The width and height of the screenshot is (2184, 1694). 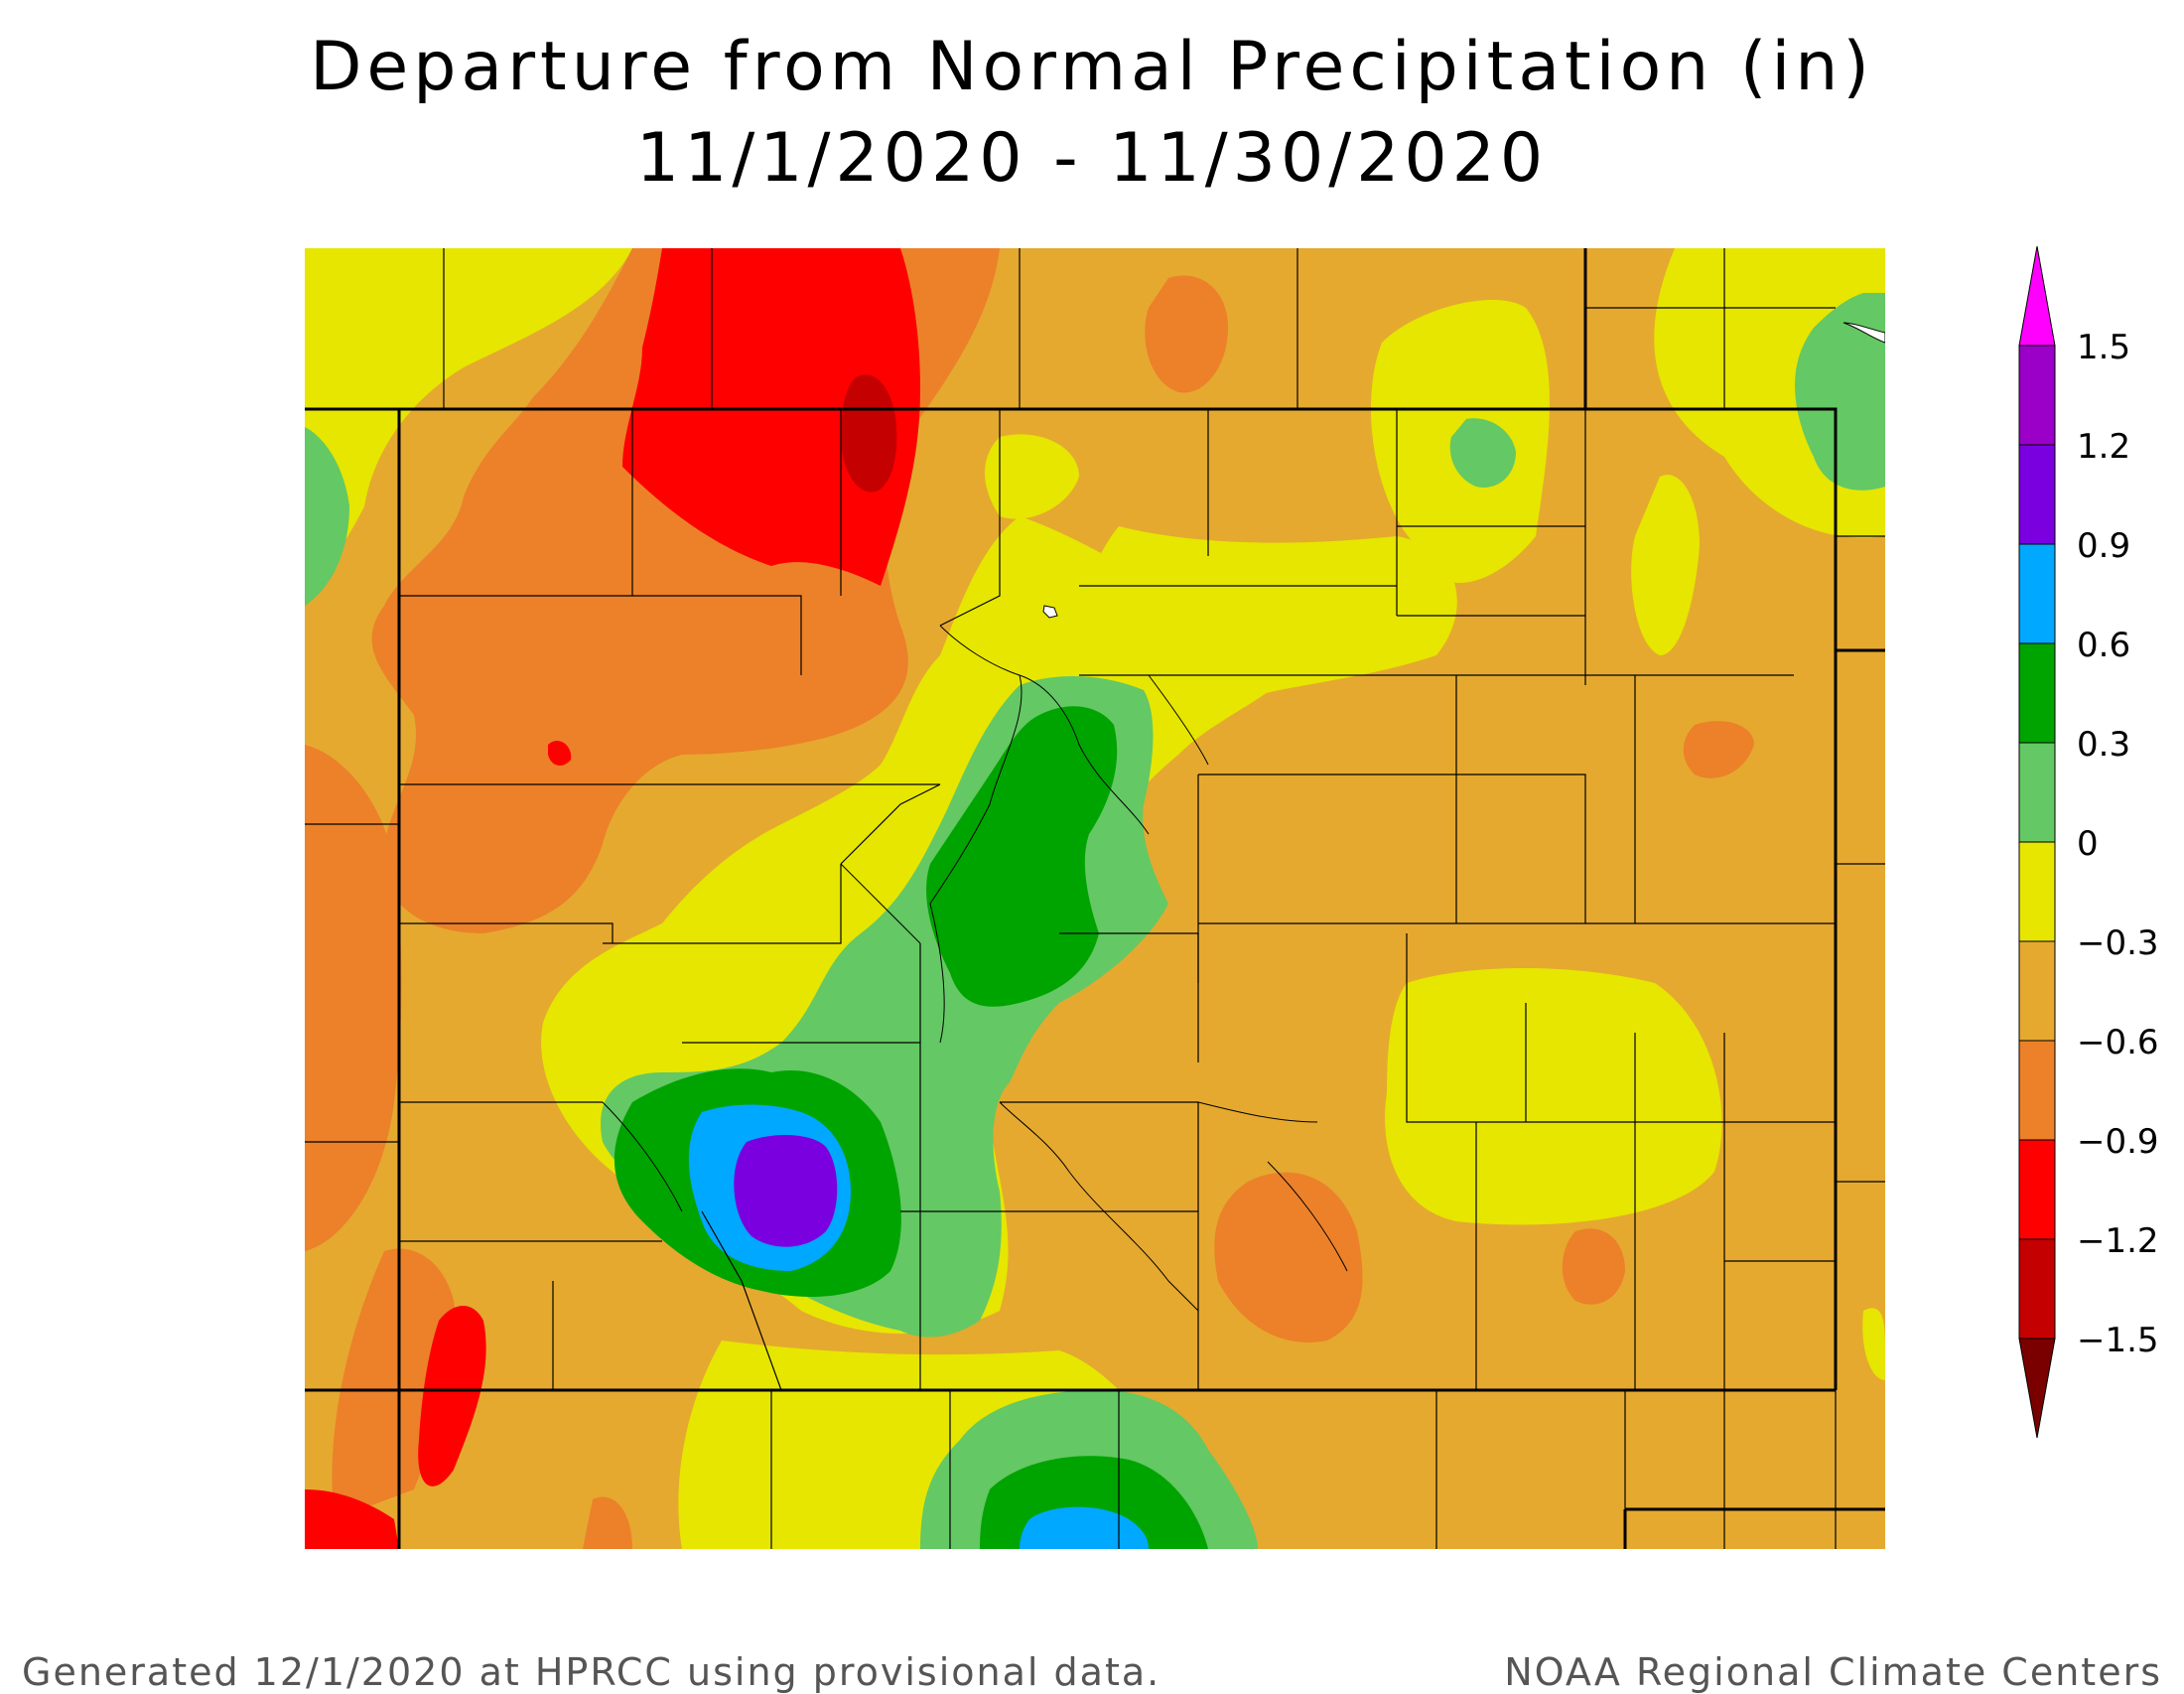 I want to click on legend-label: 0.6, so click(x=2104, y=646).